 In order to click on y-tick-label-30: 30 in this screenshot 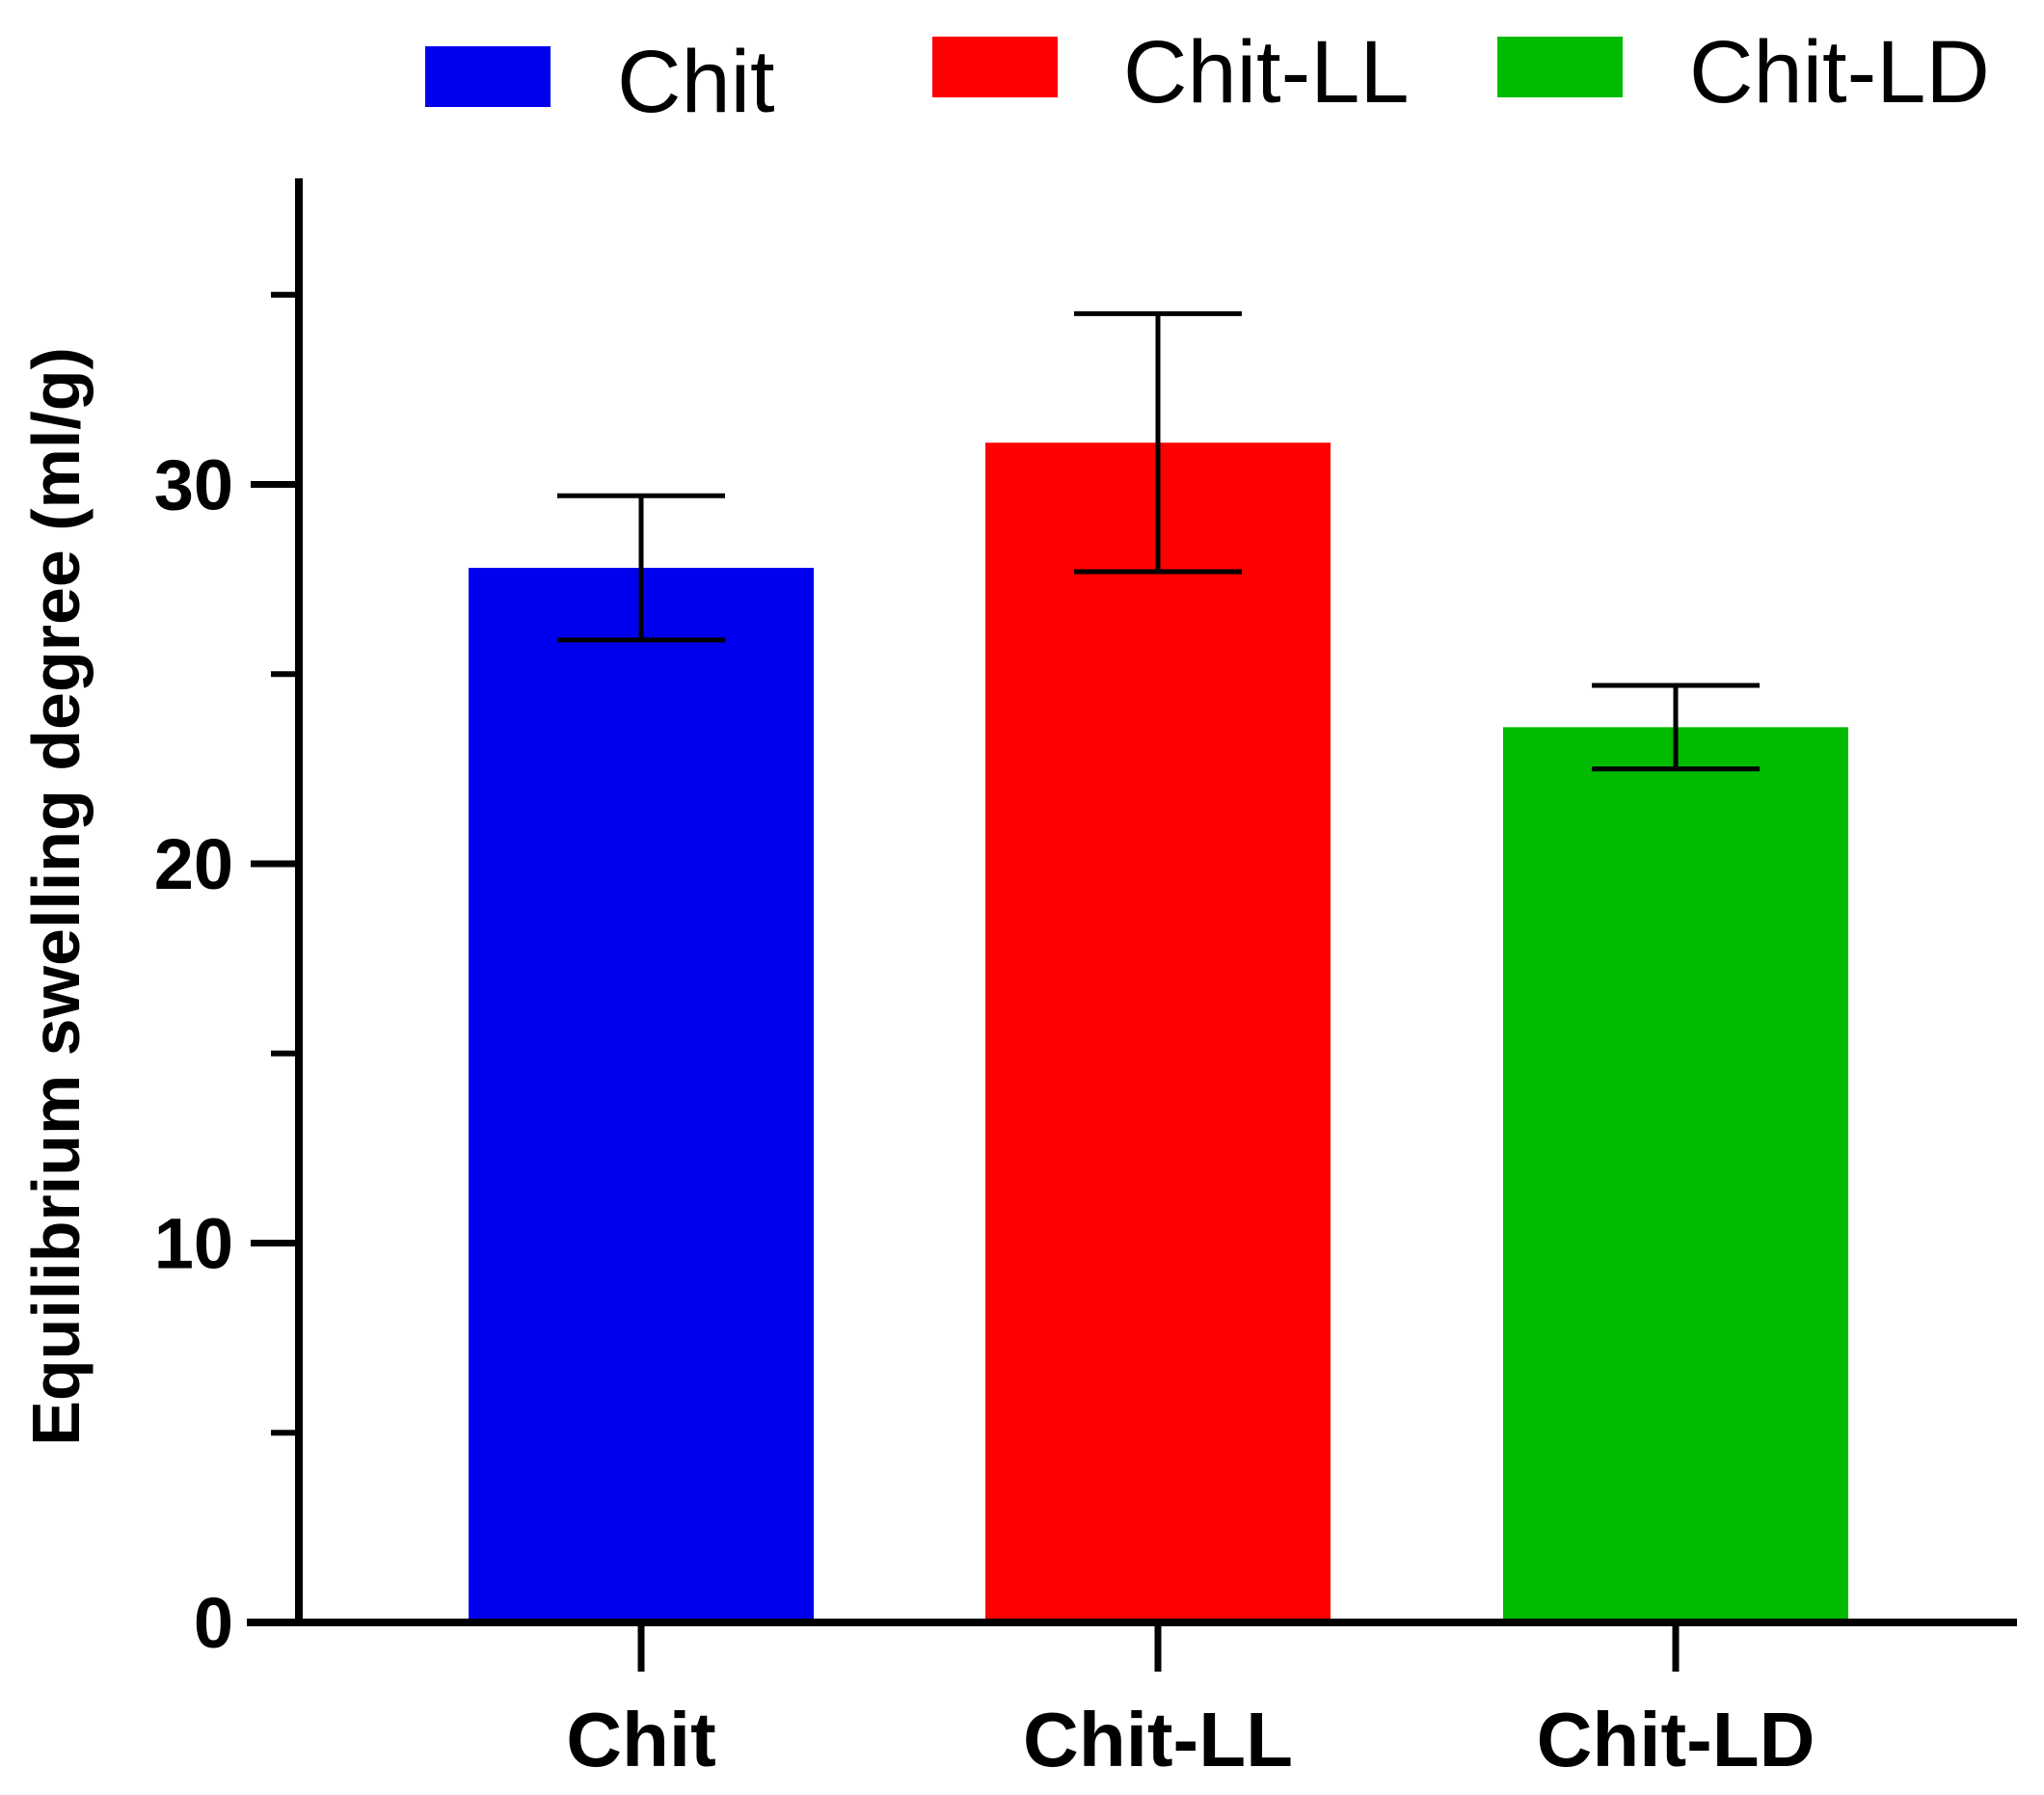, I will do `click(193, 485)`.